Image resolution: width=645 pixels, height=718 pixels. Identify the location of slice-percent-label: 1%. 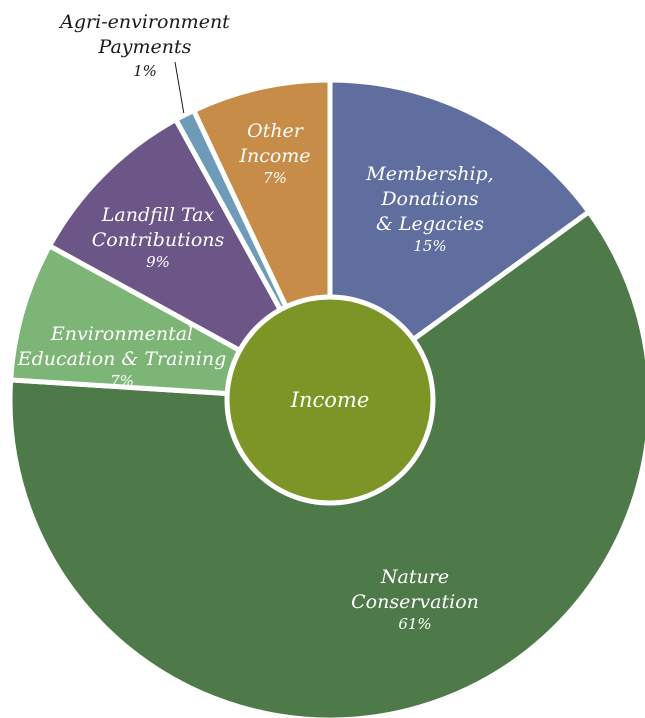
(145, 71).